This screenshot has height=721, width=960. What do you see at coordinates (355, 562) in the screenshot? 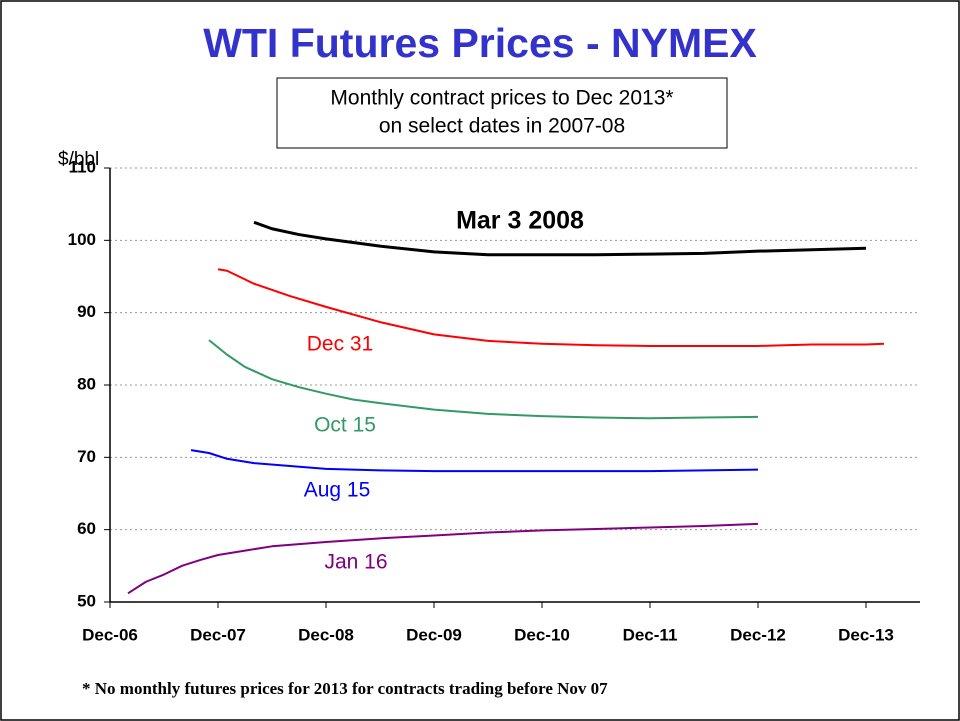
I see `series-label: Jan 16` at bounding box center [355, 562].